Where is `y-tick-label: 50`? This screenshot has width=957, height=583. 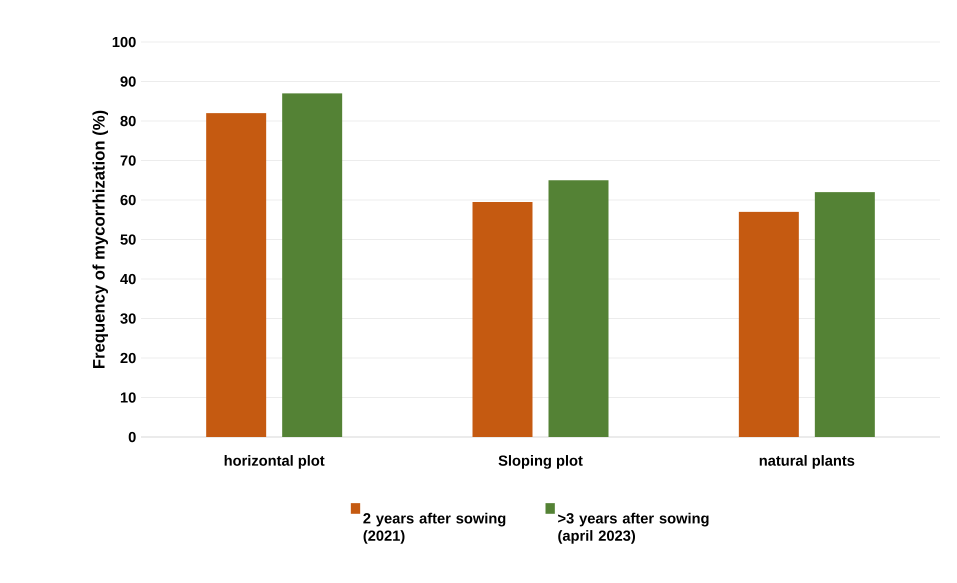
y-tick-label: 50 is located at coordinates (128, 239).